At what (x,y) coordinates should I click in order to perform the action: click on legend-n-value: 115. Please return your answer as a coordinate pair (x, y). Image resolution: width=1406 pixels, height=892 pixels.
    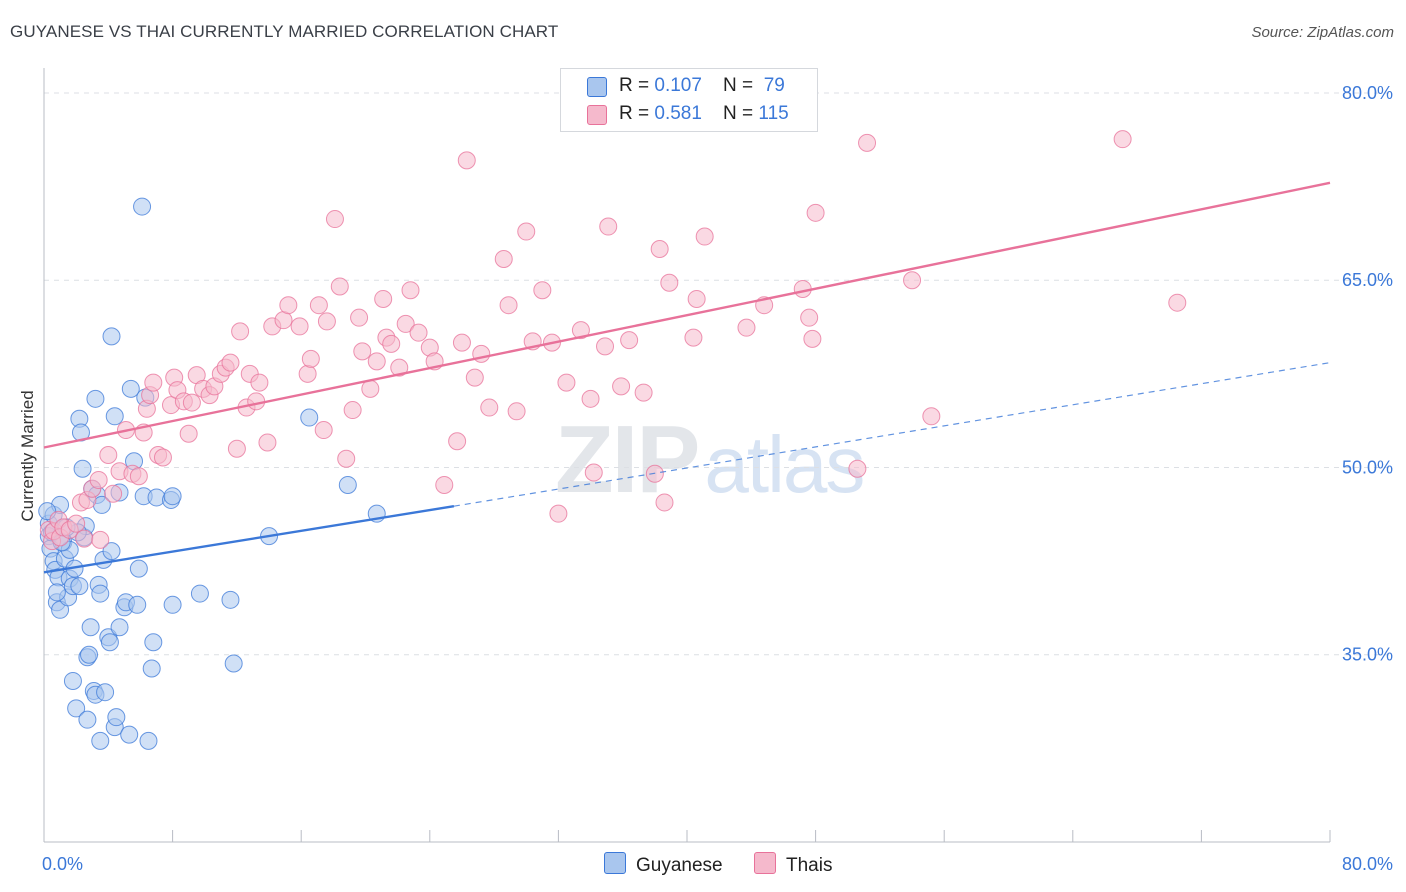
    Looking at the image, I should click on (773, 113).